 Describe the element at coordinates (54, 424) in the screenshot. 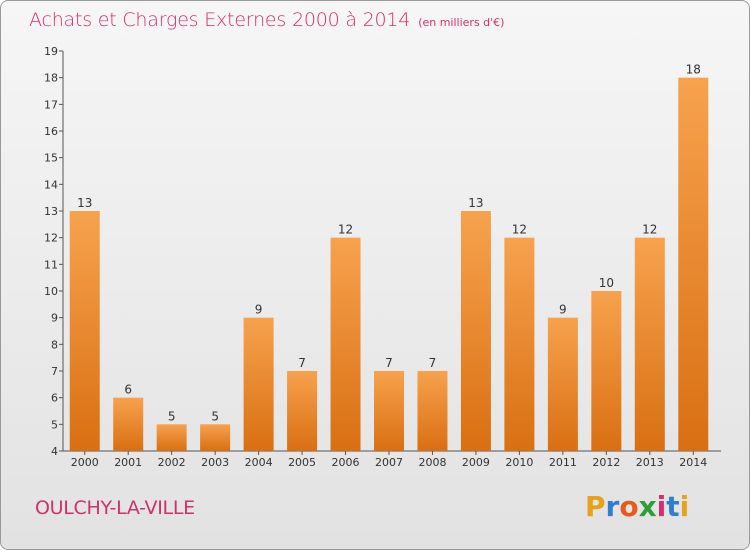

I see `y-tick-label: 5` at that location.